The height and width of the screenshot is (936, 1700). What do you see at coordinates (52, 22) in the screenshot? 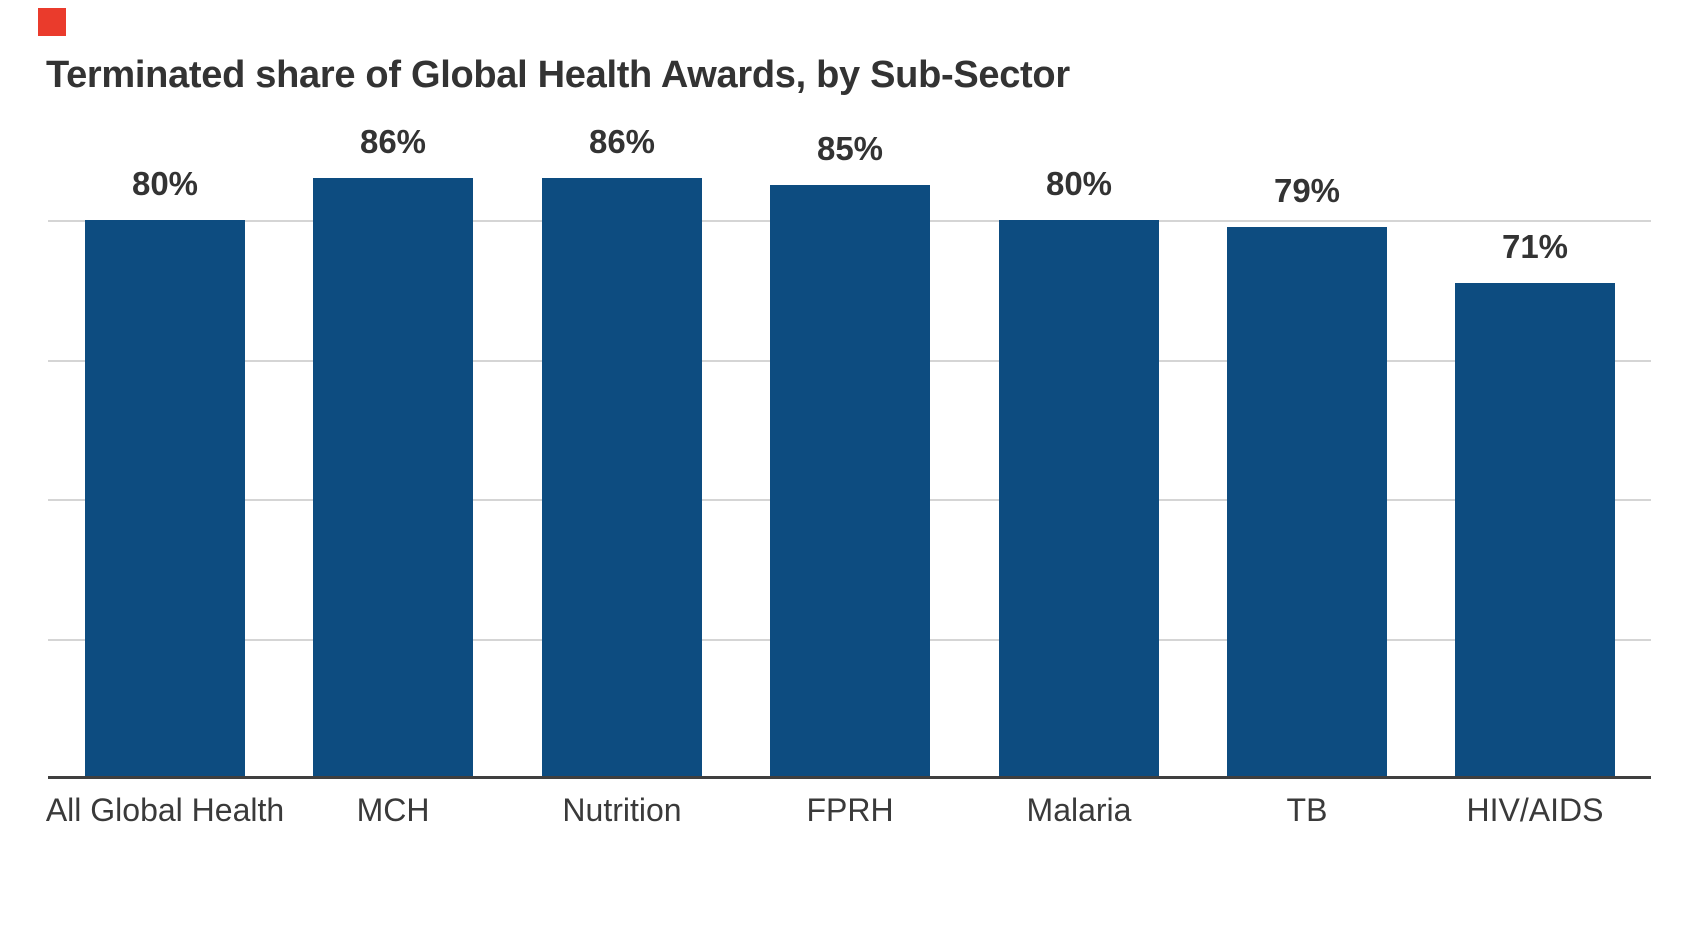
I see `brand-logo-icon` at bounding box center [52, 22].